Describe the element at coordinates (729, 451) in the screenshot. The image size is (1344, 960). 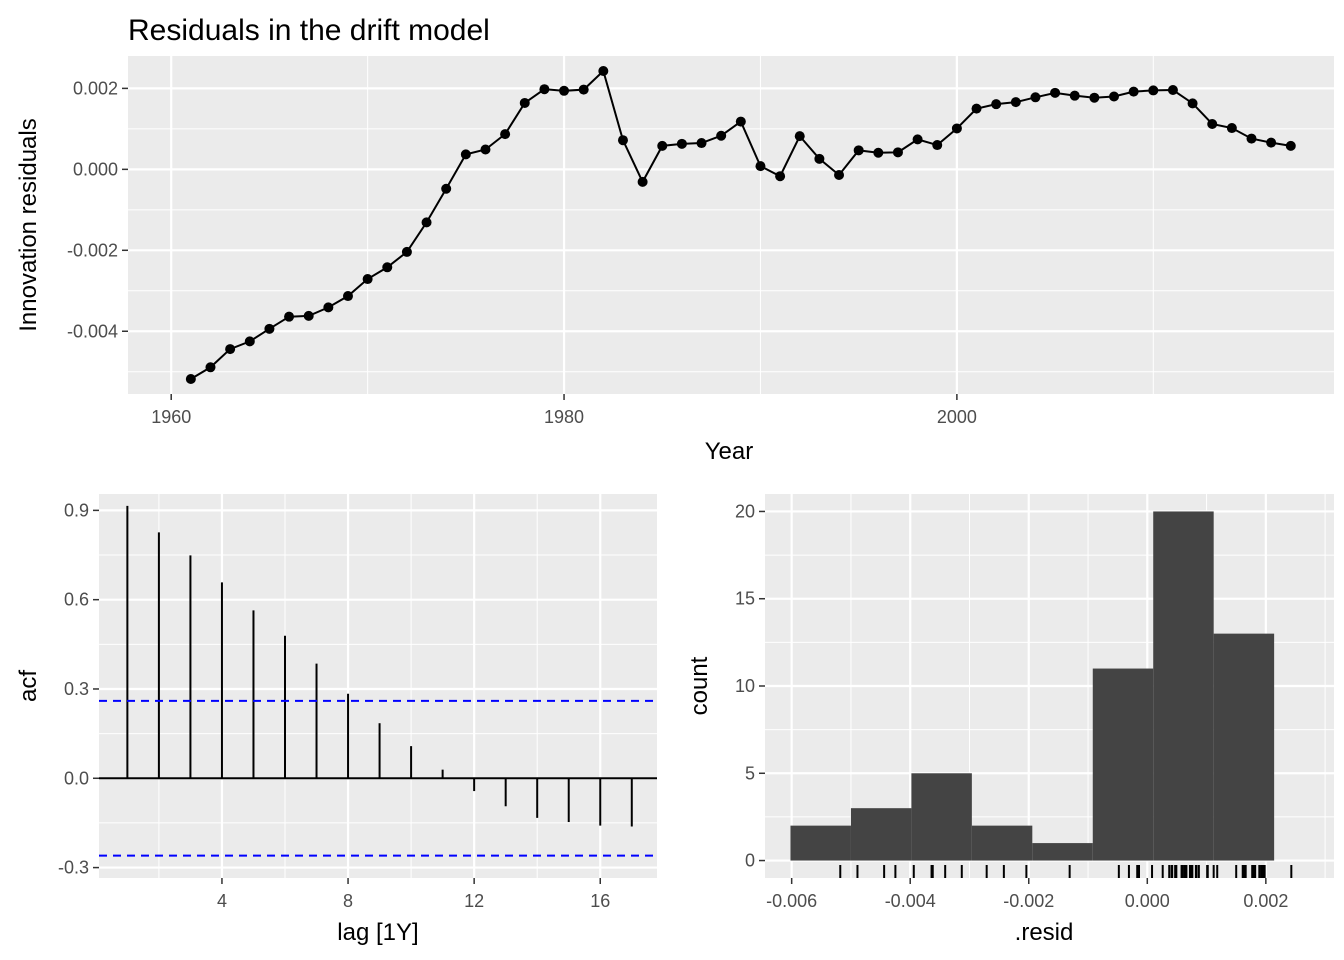
I see `top-x-axis-title: Year` at that location.